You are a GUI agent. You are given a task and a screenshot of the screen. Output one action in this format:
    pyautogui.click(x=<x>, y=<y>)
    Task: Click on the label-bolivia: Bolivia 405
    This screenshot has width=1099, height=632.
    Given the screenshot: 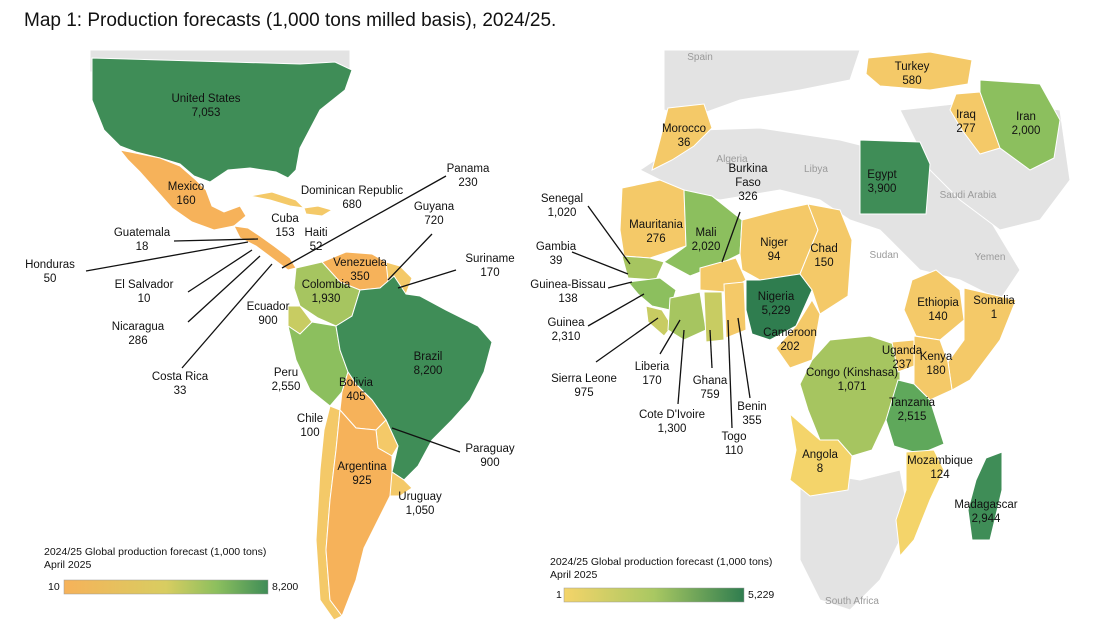 What is the action you would take?
    pyautogui.click(x=356, y=390)
    